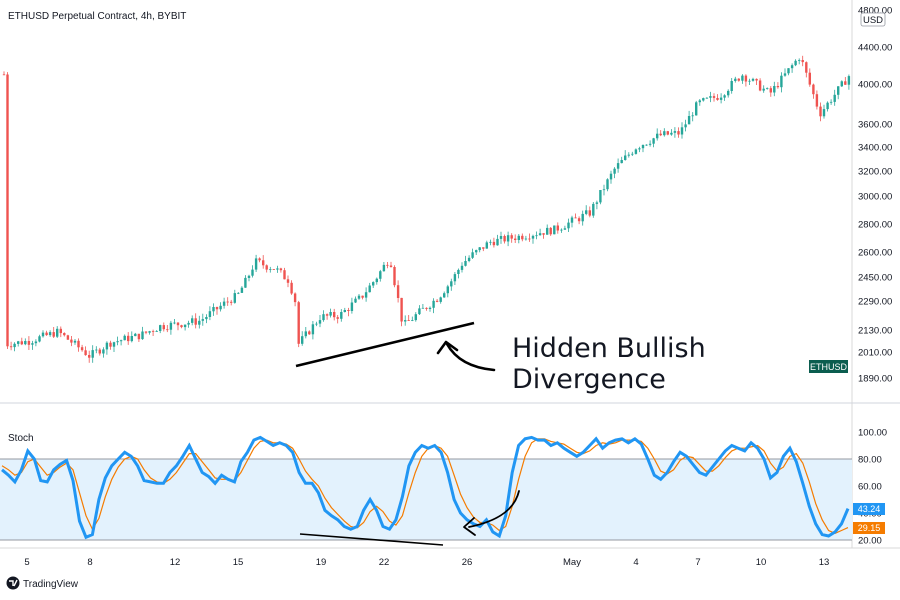 The height and width of the screenshot is (600, 900). I want to click on time-tick-label: 22, so click(384, 562).